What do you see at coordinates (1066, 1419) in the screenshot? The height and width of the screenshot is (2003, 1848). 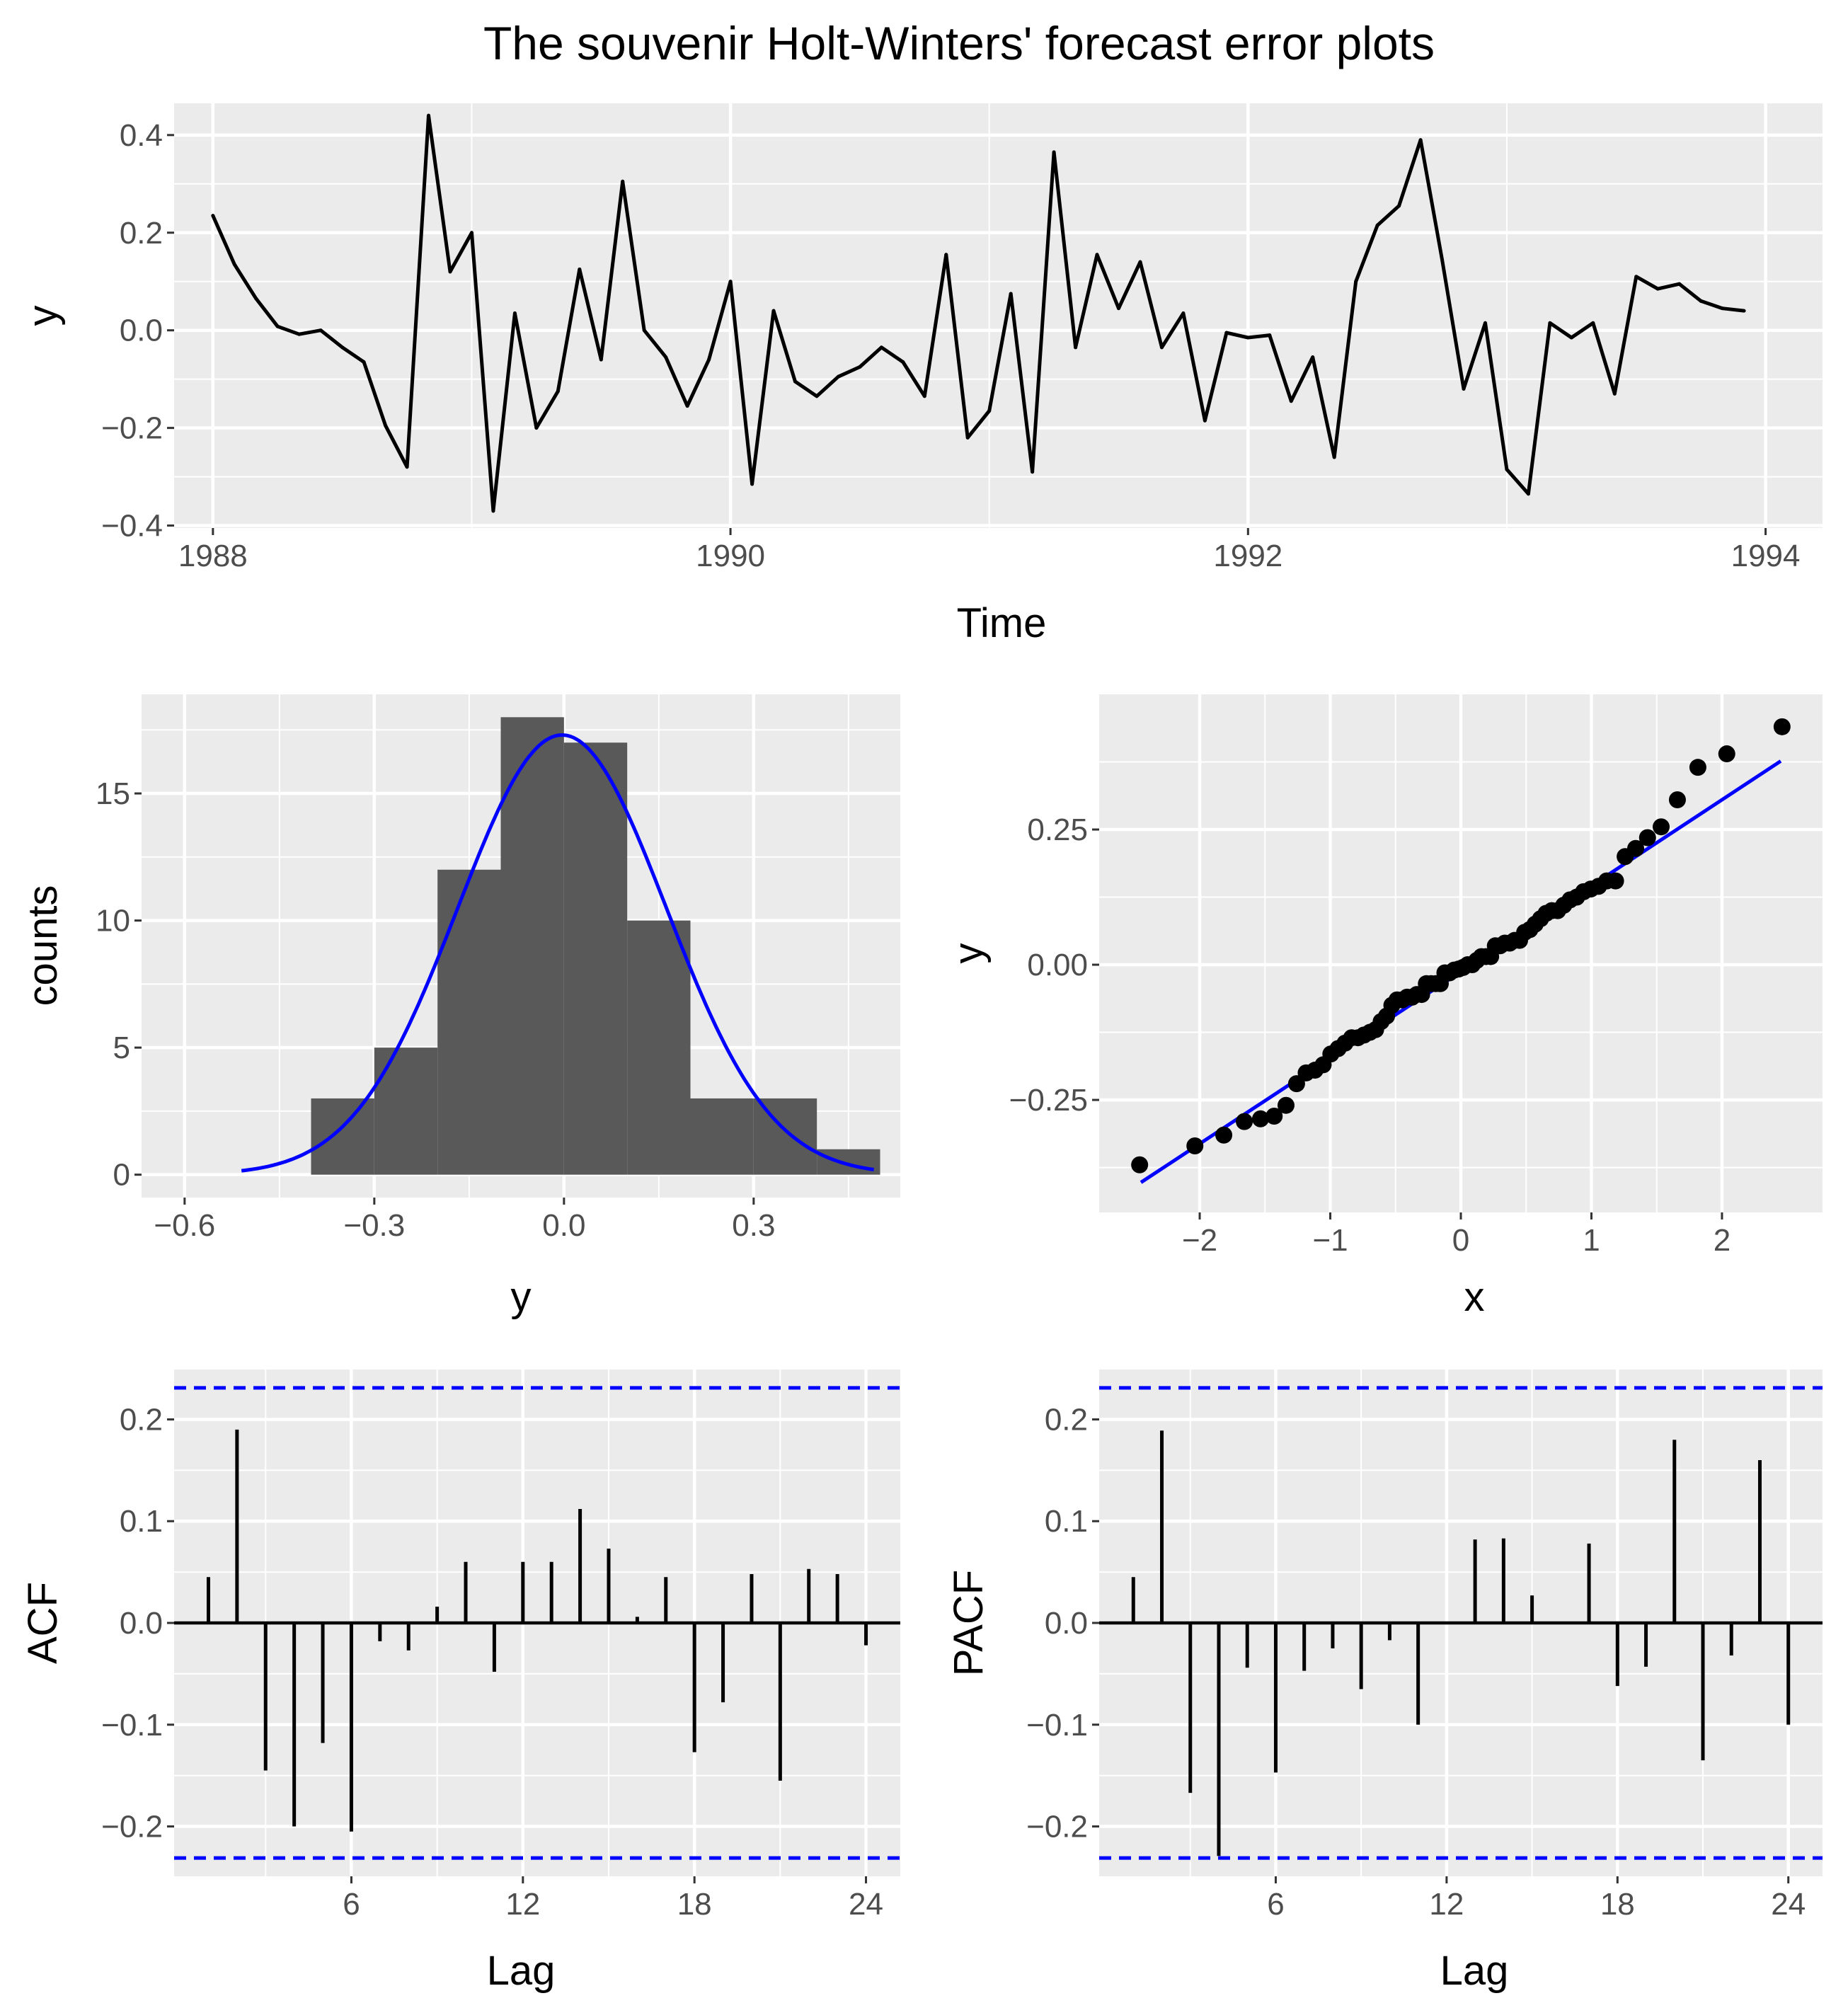 I see `pacf-y-tick-label: 0.2` at bounding box center [1066, 1419].